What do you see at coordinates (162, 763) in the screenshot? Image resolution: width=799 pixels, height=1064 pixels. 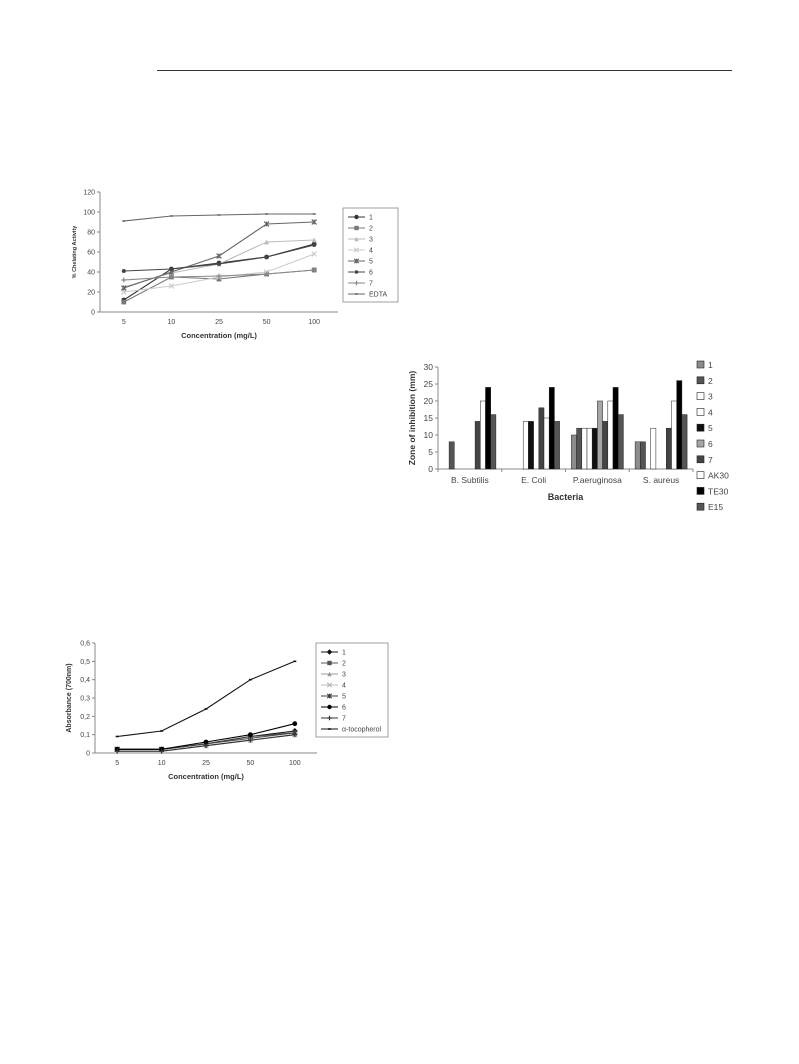 I see `x-tick-label: 10` at bounding box center [162, 763].